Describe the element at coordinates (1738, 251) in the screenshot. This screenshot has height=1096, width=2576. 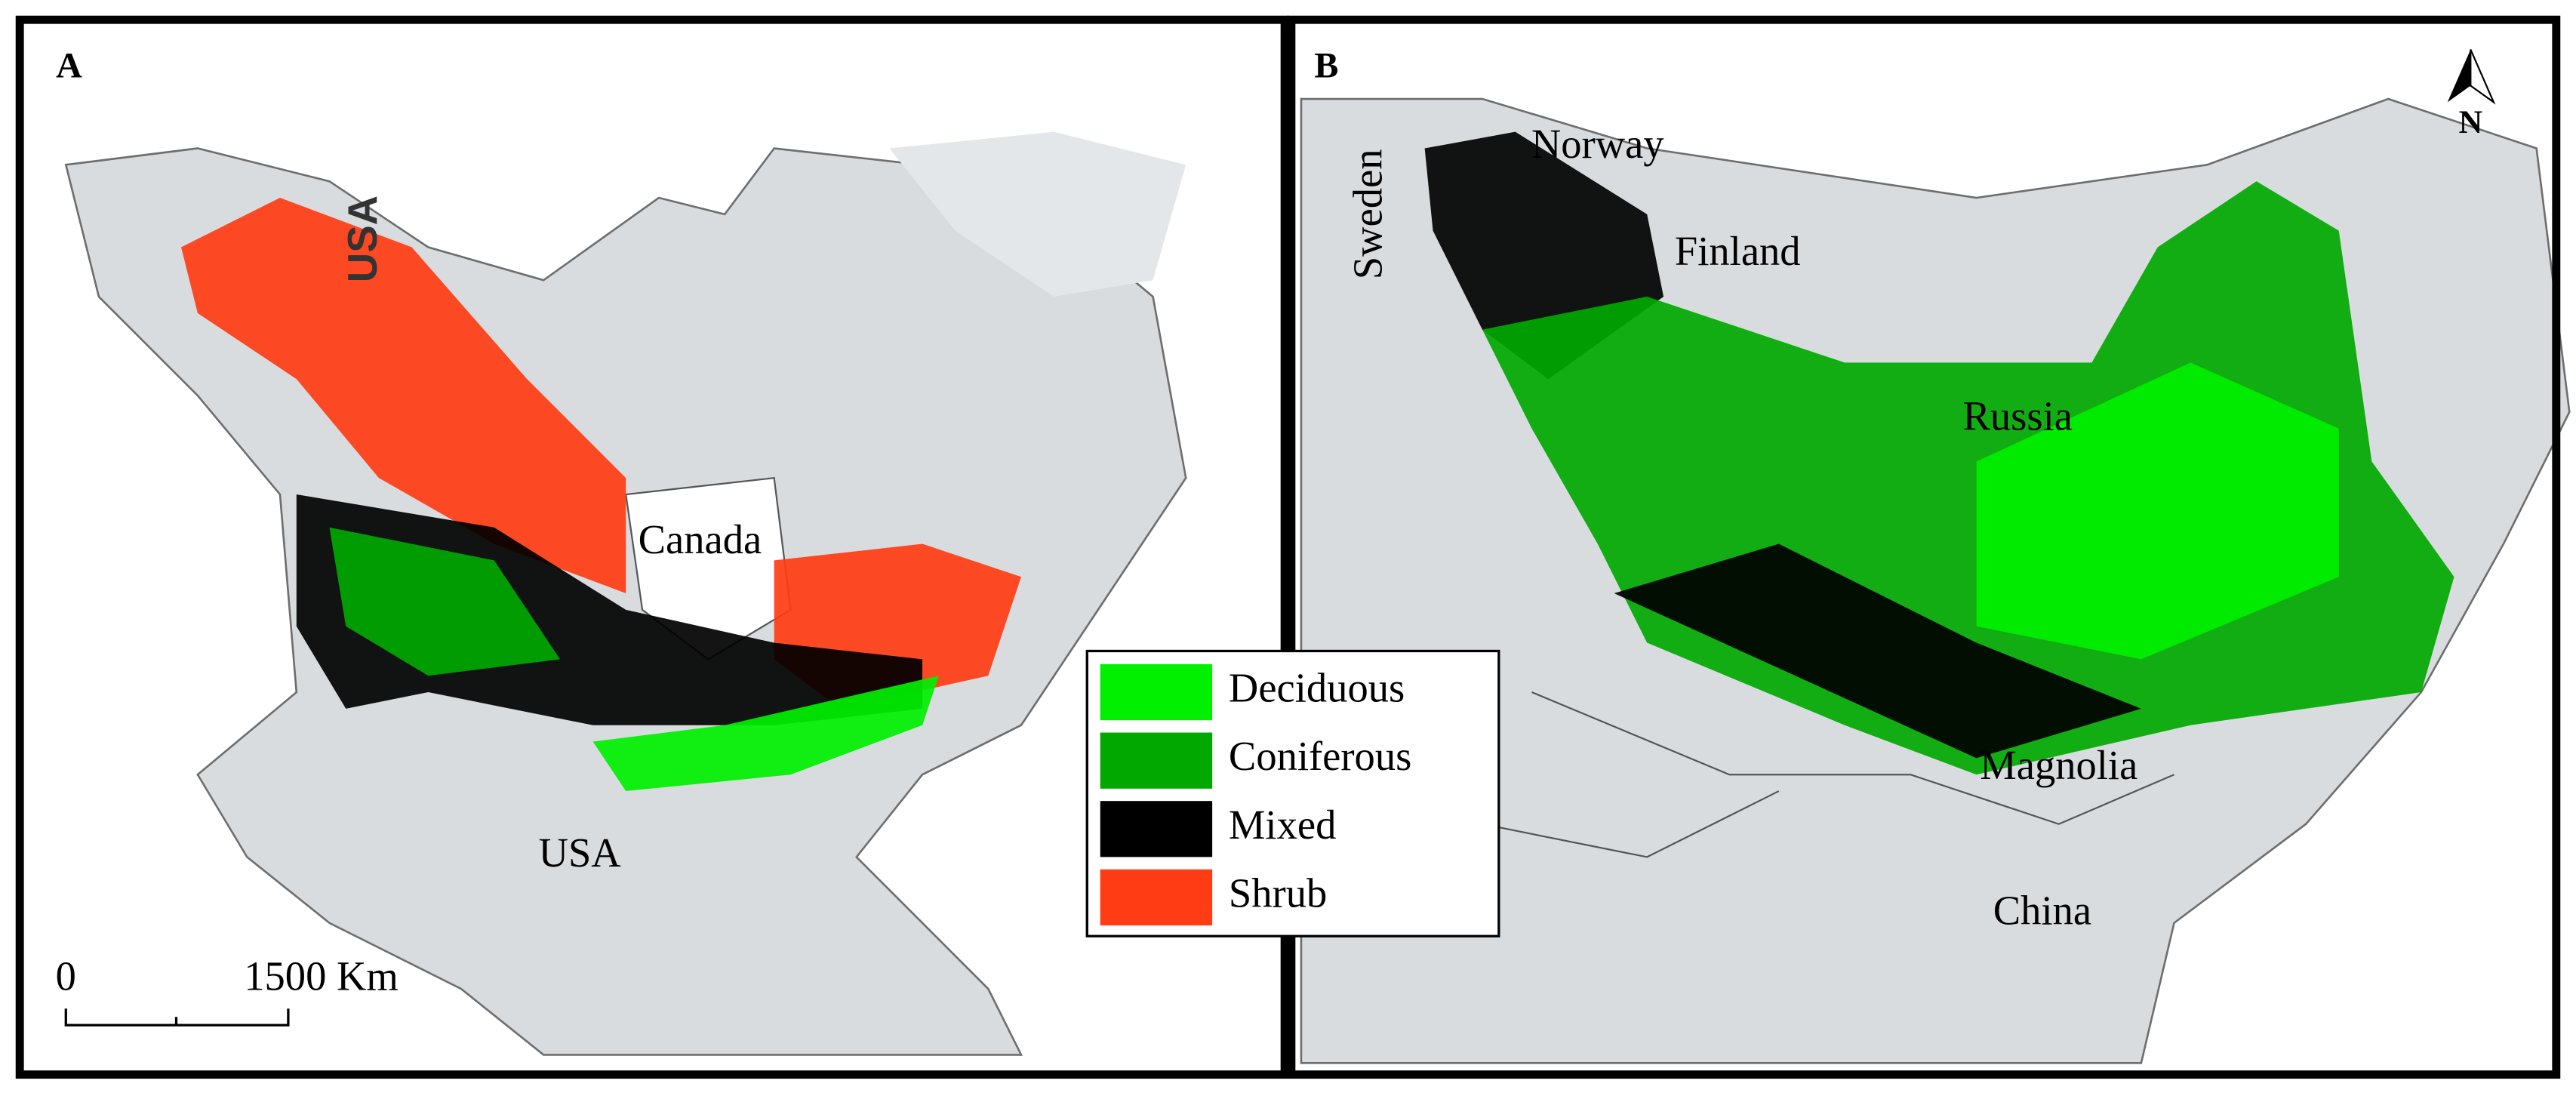
I see `place-label: Finland` at that location.